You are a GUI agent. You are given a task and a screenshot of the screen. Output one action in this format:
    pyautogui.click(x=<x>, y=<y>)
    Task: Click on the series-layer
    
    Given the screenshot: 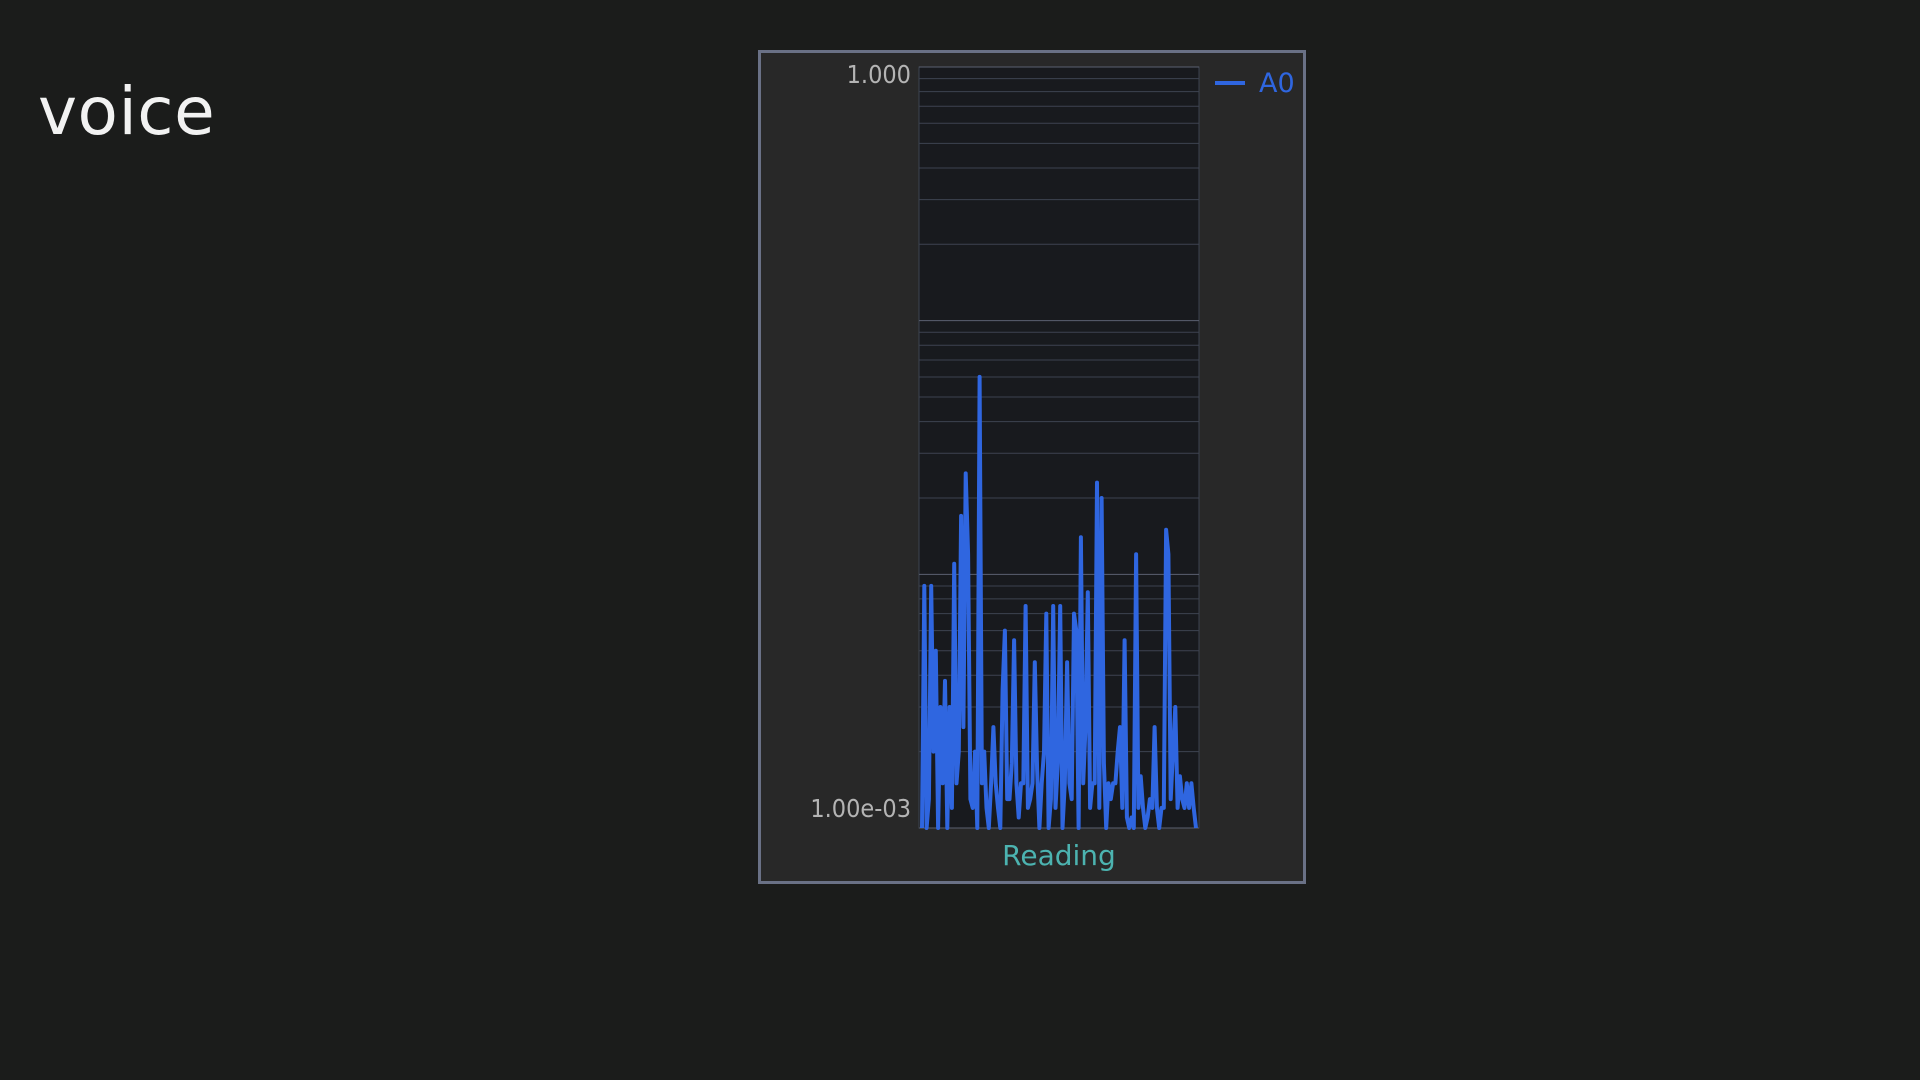 What is the action you would take?
    pyautogui.click(x=1059, y=602)
    